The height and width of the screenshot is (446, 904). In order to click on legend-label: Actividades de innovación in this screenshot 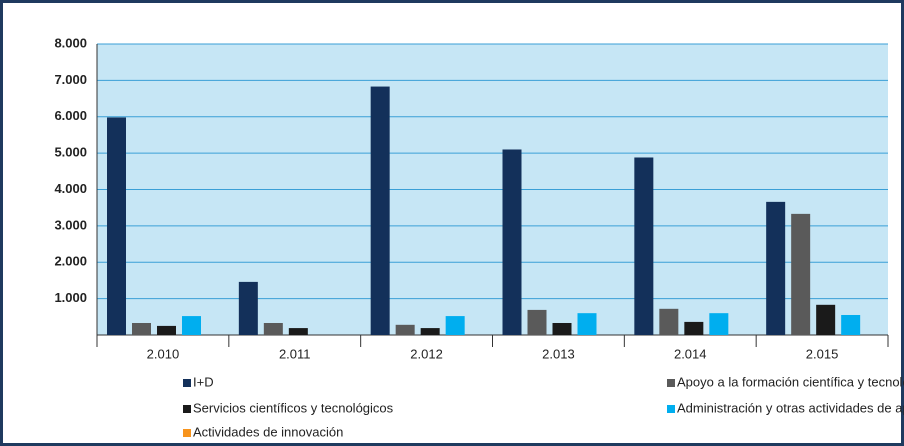, I will do `click(268, 431)`.